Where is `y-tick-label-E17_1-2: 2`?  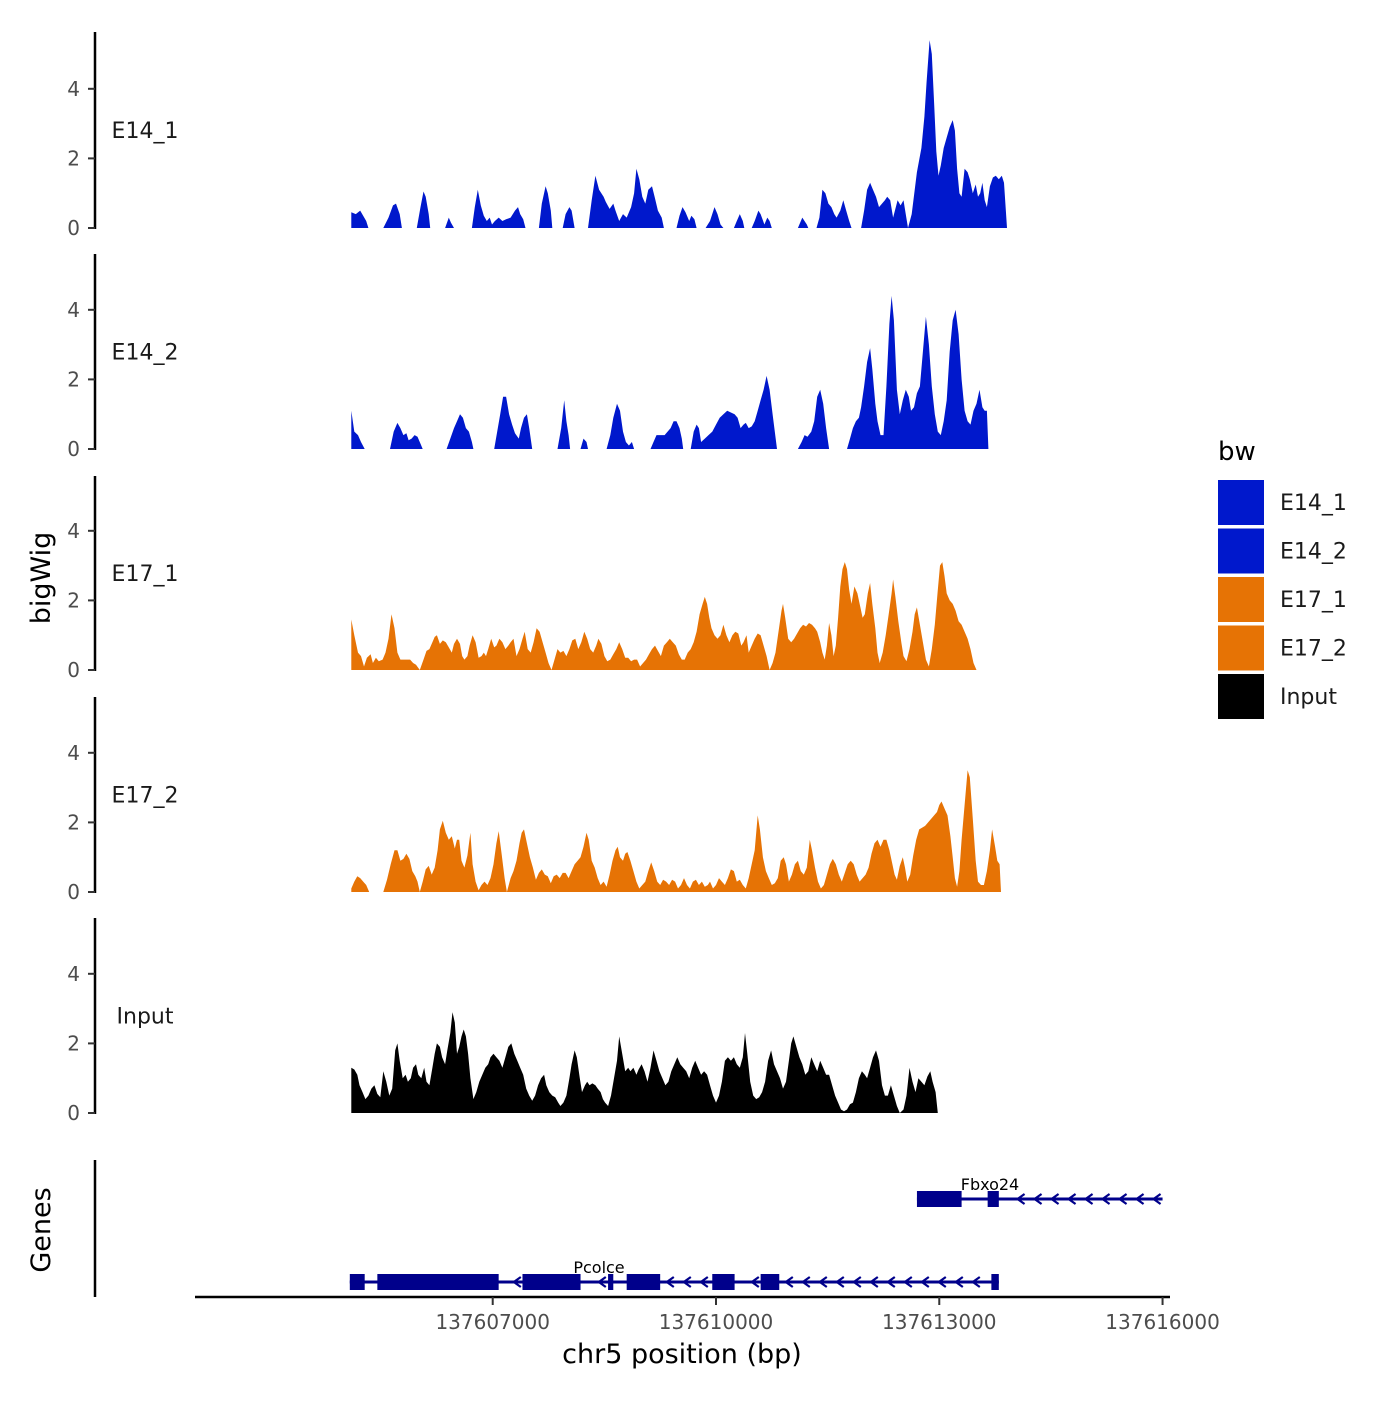 y-tick-label-E17_1-2: 2 is located at coordinates (73, 600).